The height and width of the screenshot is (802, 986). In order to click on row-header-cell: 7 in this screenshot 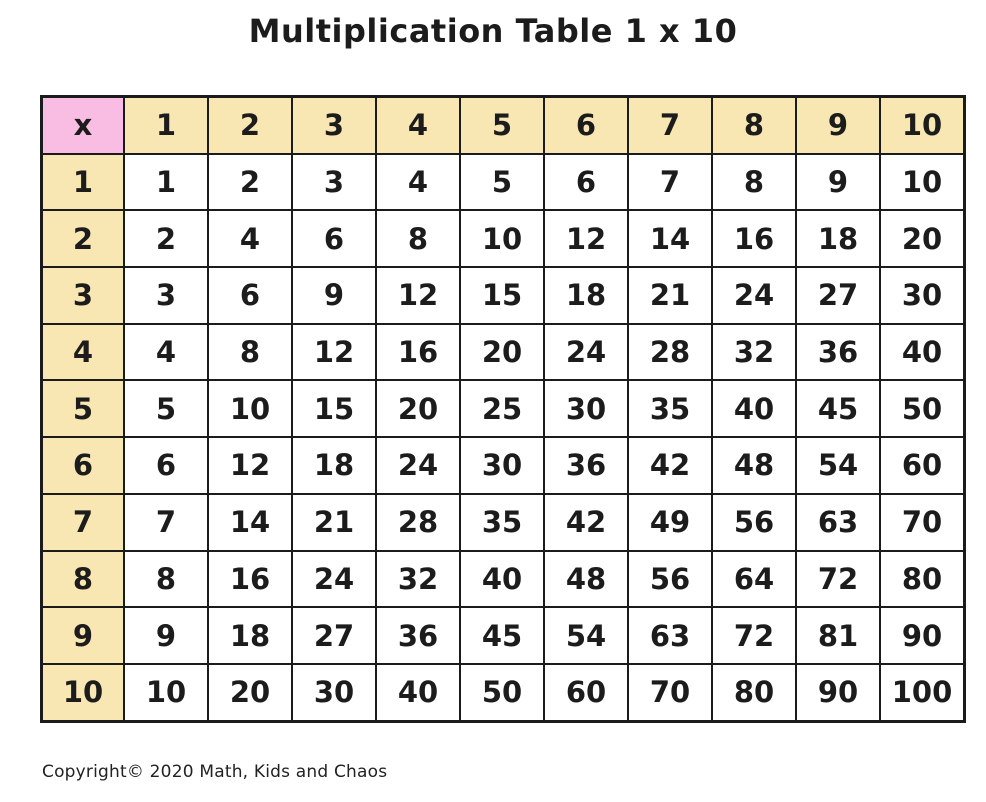, I will do `click(82, 522)`.